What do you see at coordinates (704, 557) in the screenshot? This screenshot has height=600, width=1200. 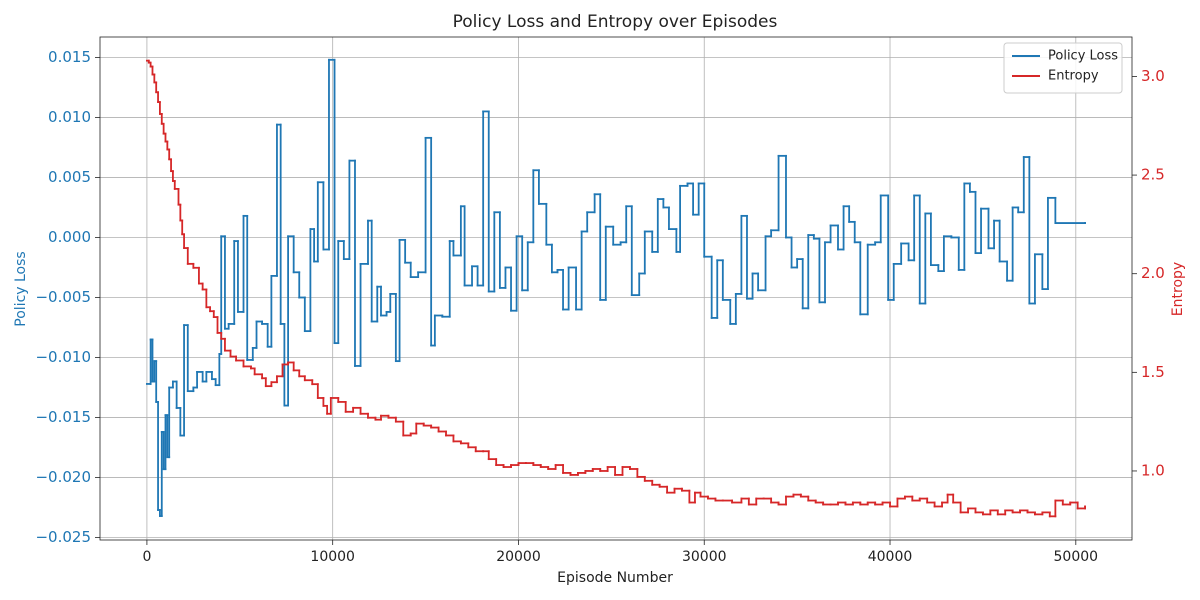 I see `x-tick-label: 30000` at bounding box center [704, 557].